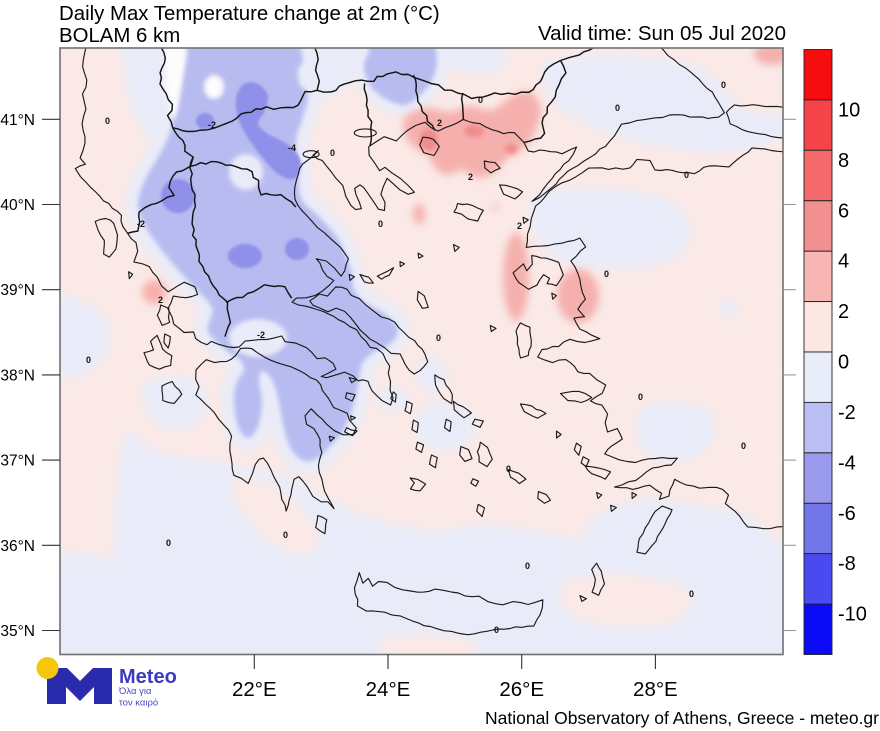 Image resolution: width=880 pixels, height=731 pixels. Describe the element at coordinates (119, 36) in the screenshot. I see `svg-text: BOLAM 6 km` at that location.